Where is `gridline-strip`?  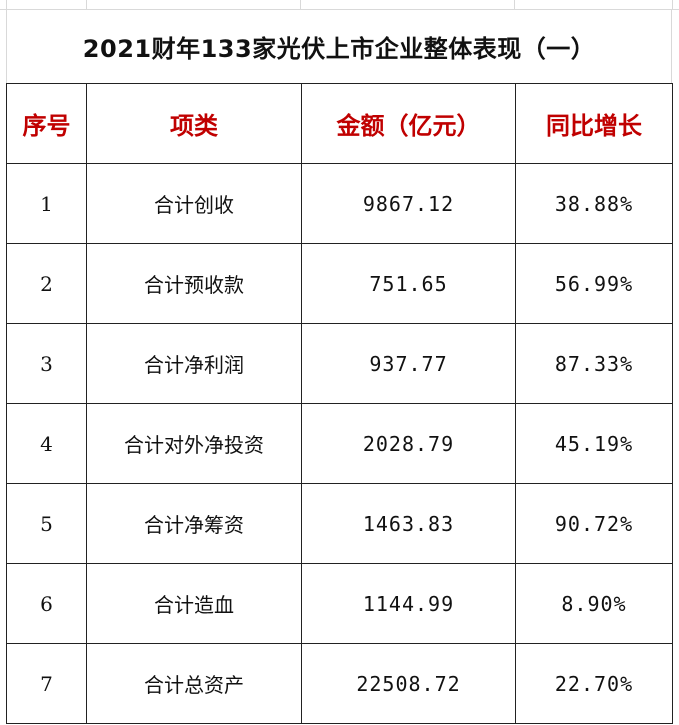
gridline-strip is located at coordinates (339, 5).